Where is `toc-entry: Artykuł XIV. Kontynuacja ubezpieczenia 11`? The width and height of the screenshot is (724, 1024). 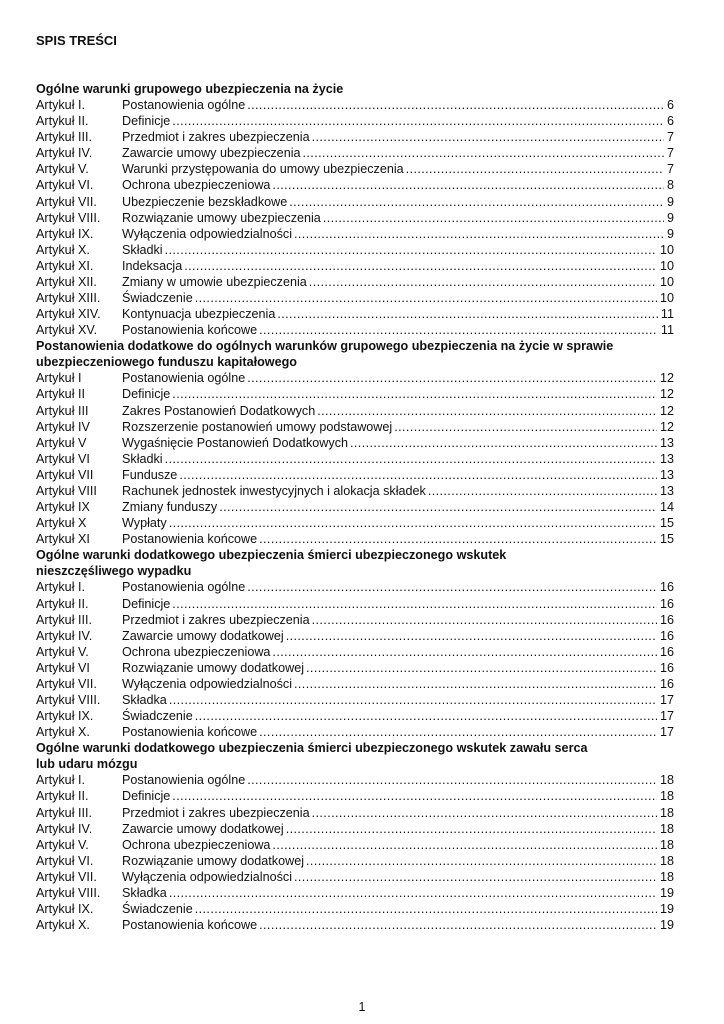
toc-entry: Artykuł XIV. Kontynuacja ubezpieczenia 11 is located at coordinates (355, 314).